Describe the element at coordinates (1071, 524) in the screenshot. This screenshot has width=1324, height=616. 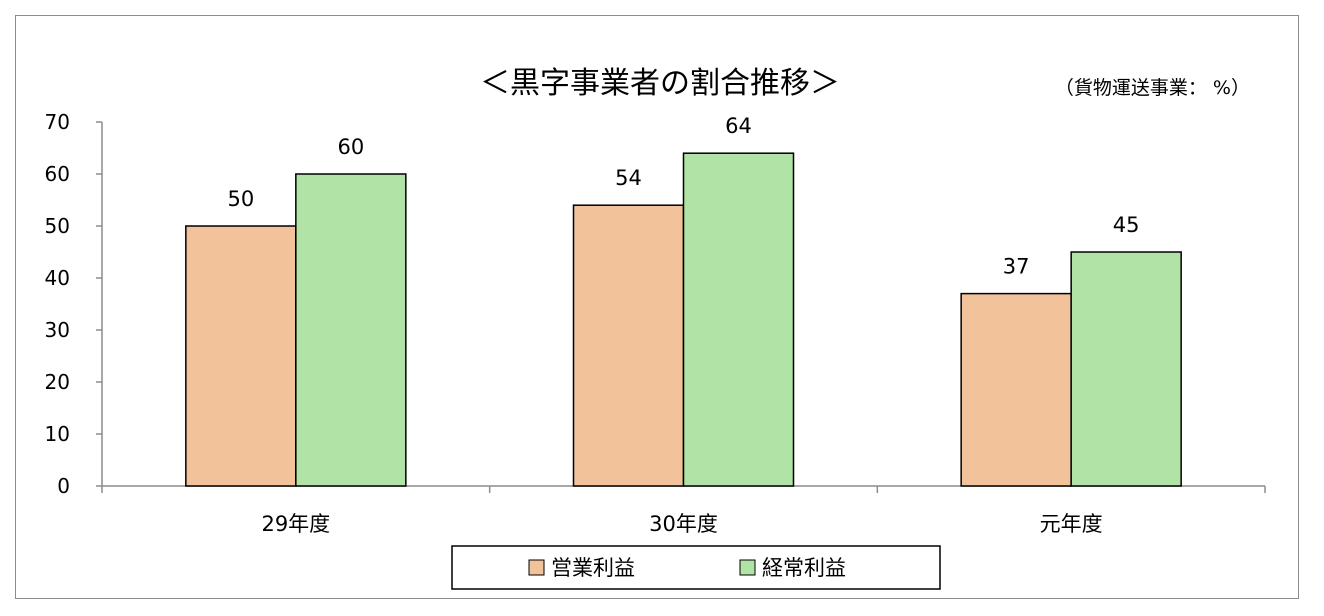
I see `x-category-label: 元年度` at that location.